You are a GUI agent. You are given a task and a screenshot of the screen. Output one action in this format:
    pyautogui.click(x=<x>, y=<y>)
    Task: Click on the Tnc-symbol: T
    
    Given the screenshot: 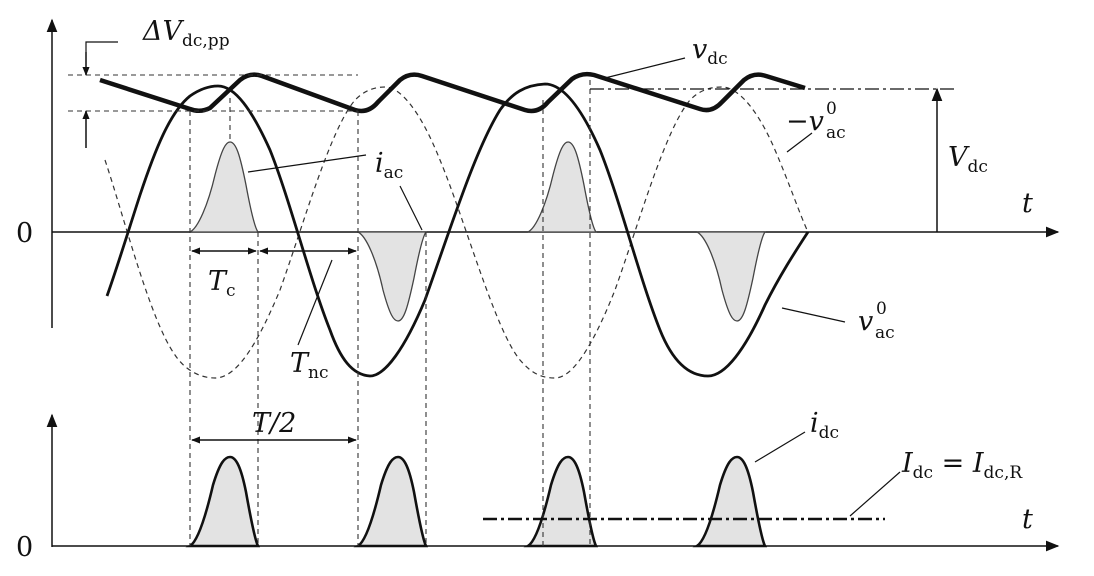 What is the action you would take?
    pyautogui.click(x=300, y=363)
    